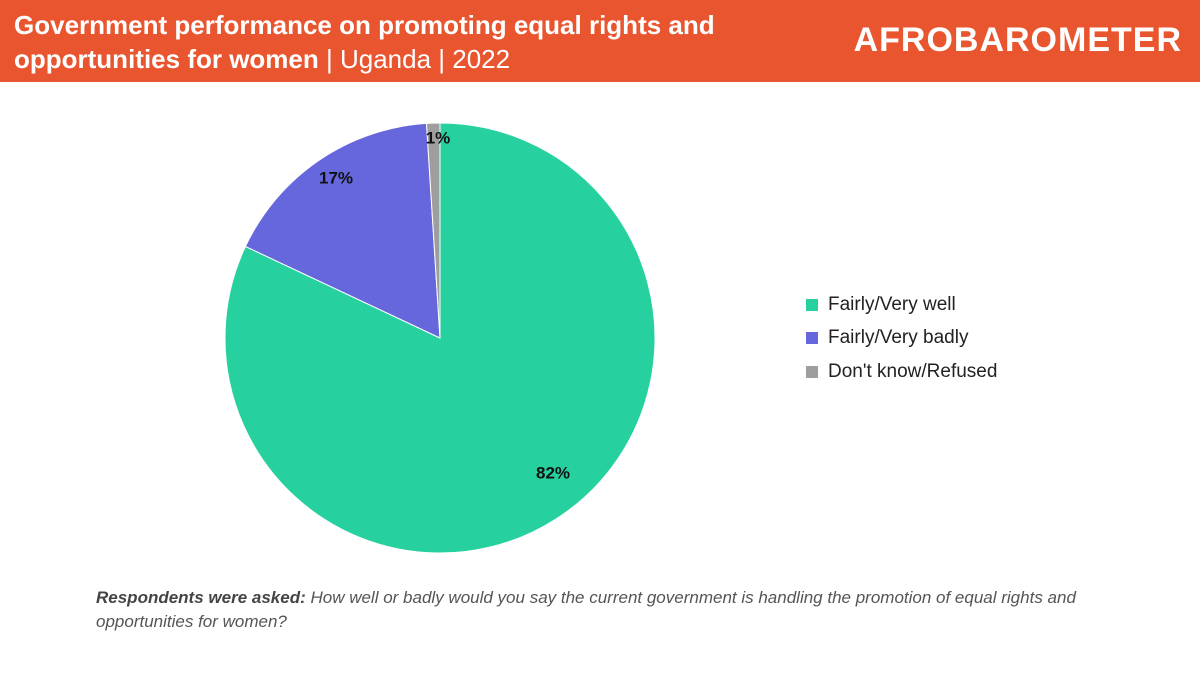  What do you see at coordinates (898, 338) in the screenshot?
I see `legend-label: Fairly/Very badly` at bounding box center [898, 338].